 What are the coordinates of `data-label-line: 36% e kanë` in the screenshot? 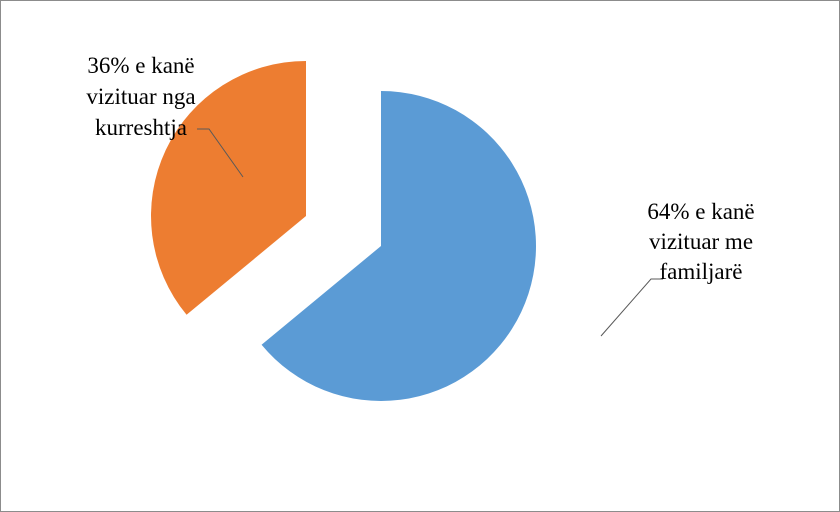 It's located at (140, 65).